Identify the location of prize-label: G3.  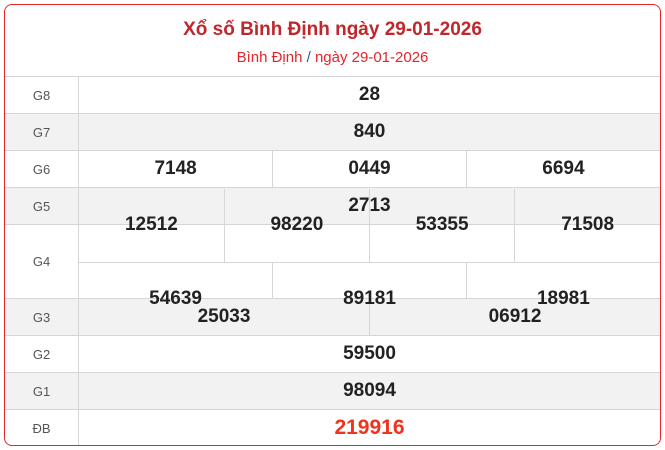
(42, 317).